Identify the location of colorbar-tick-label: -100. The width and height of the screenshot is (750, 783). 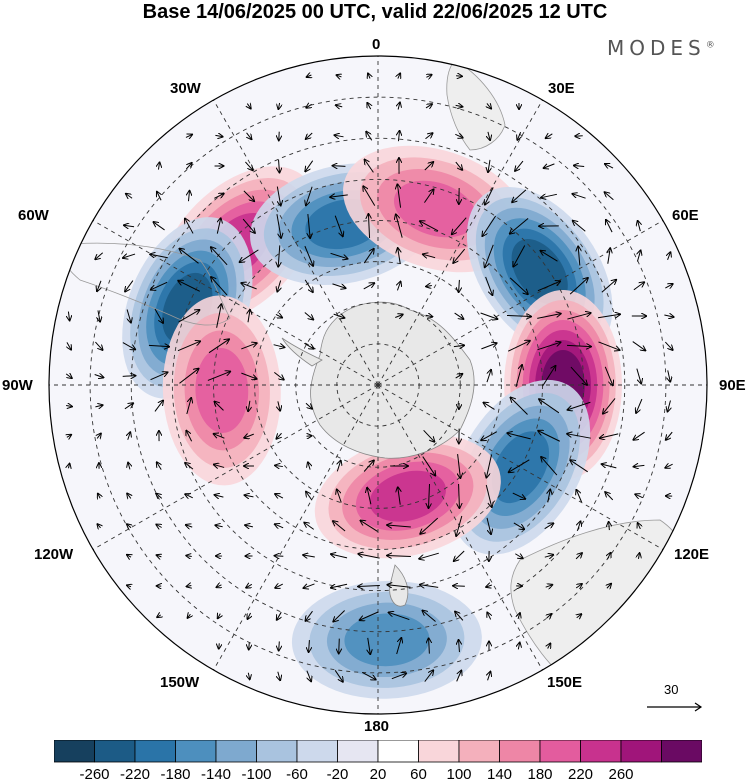
(256, 774).